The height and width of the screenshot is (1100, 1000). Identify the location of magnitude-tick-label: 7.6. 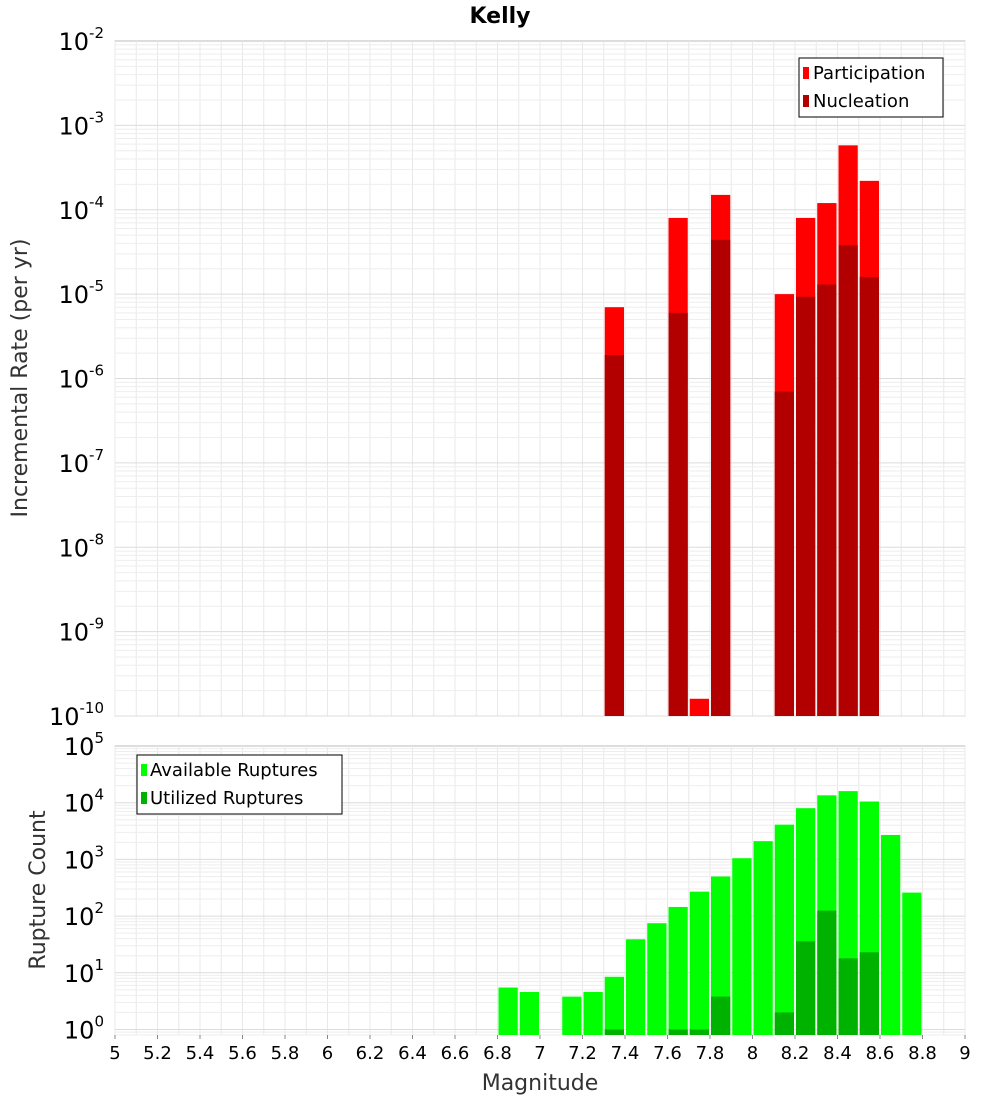
(667, 1053).